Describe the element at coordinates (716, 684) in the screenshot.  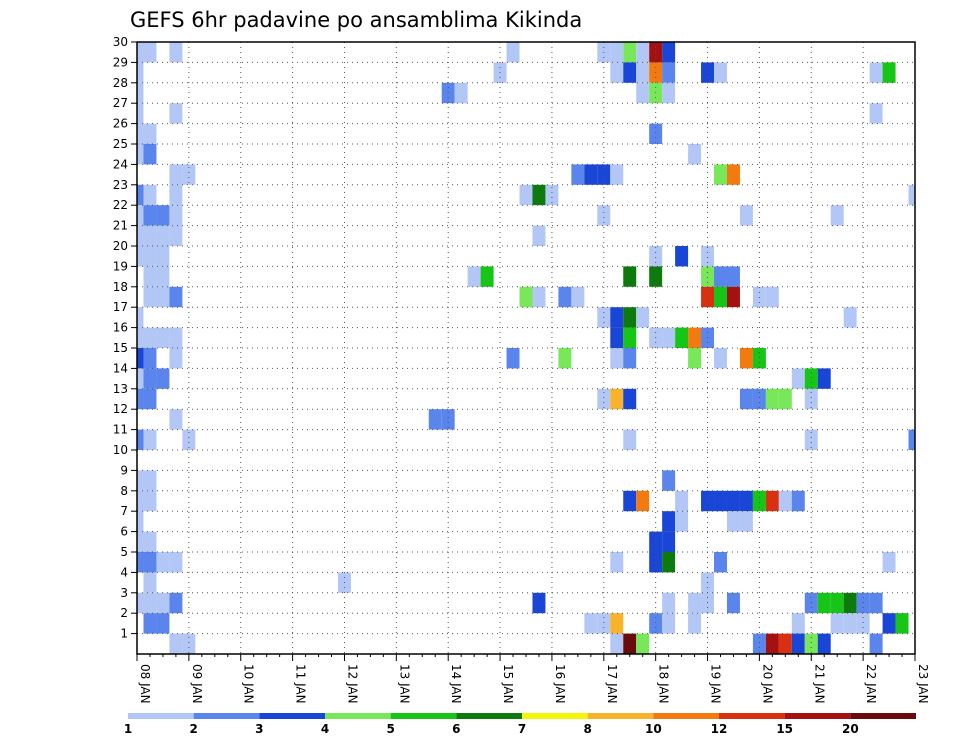
I see `x-tick-label: 19 JAN` at that location.